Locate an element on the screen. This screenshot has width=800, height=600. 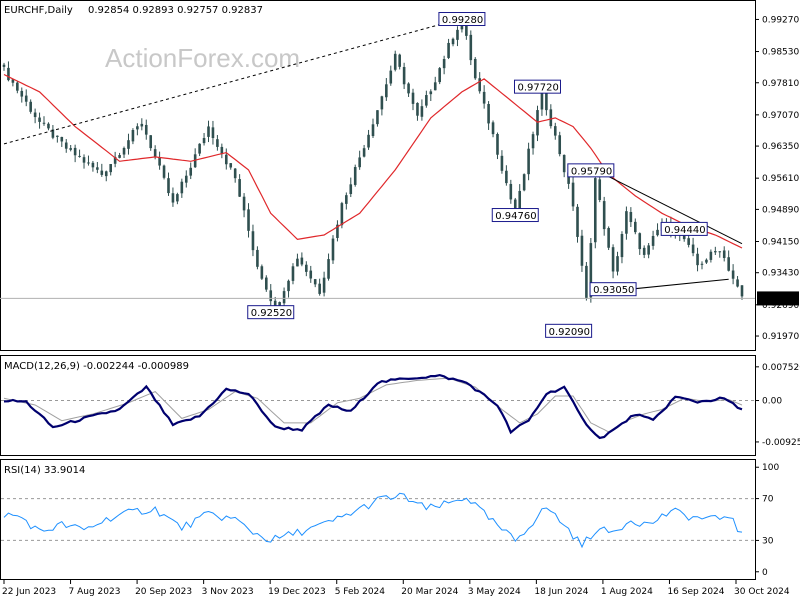
triangle-upper-line is located at coordinates (673, 209).